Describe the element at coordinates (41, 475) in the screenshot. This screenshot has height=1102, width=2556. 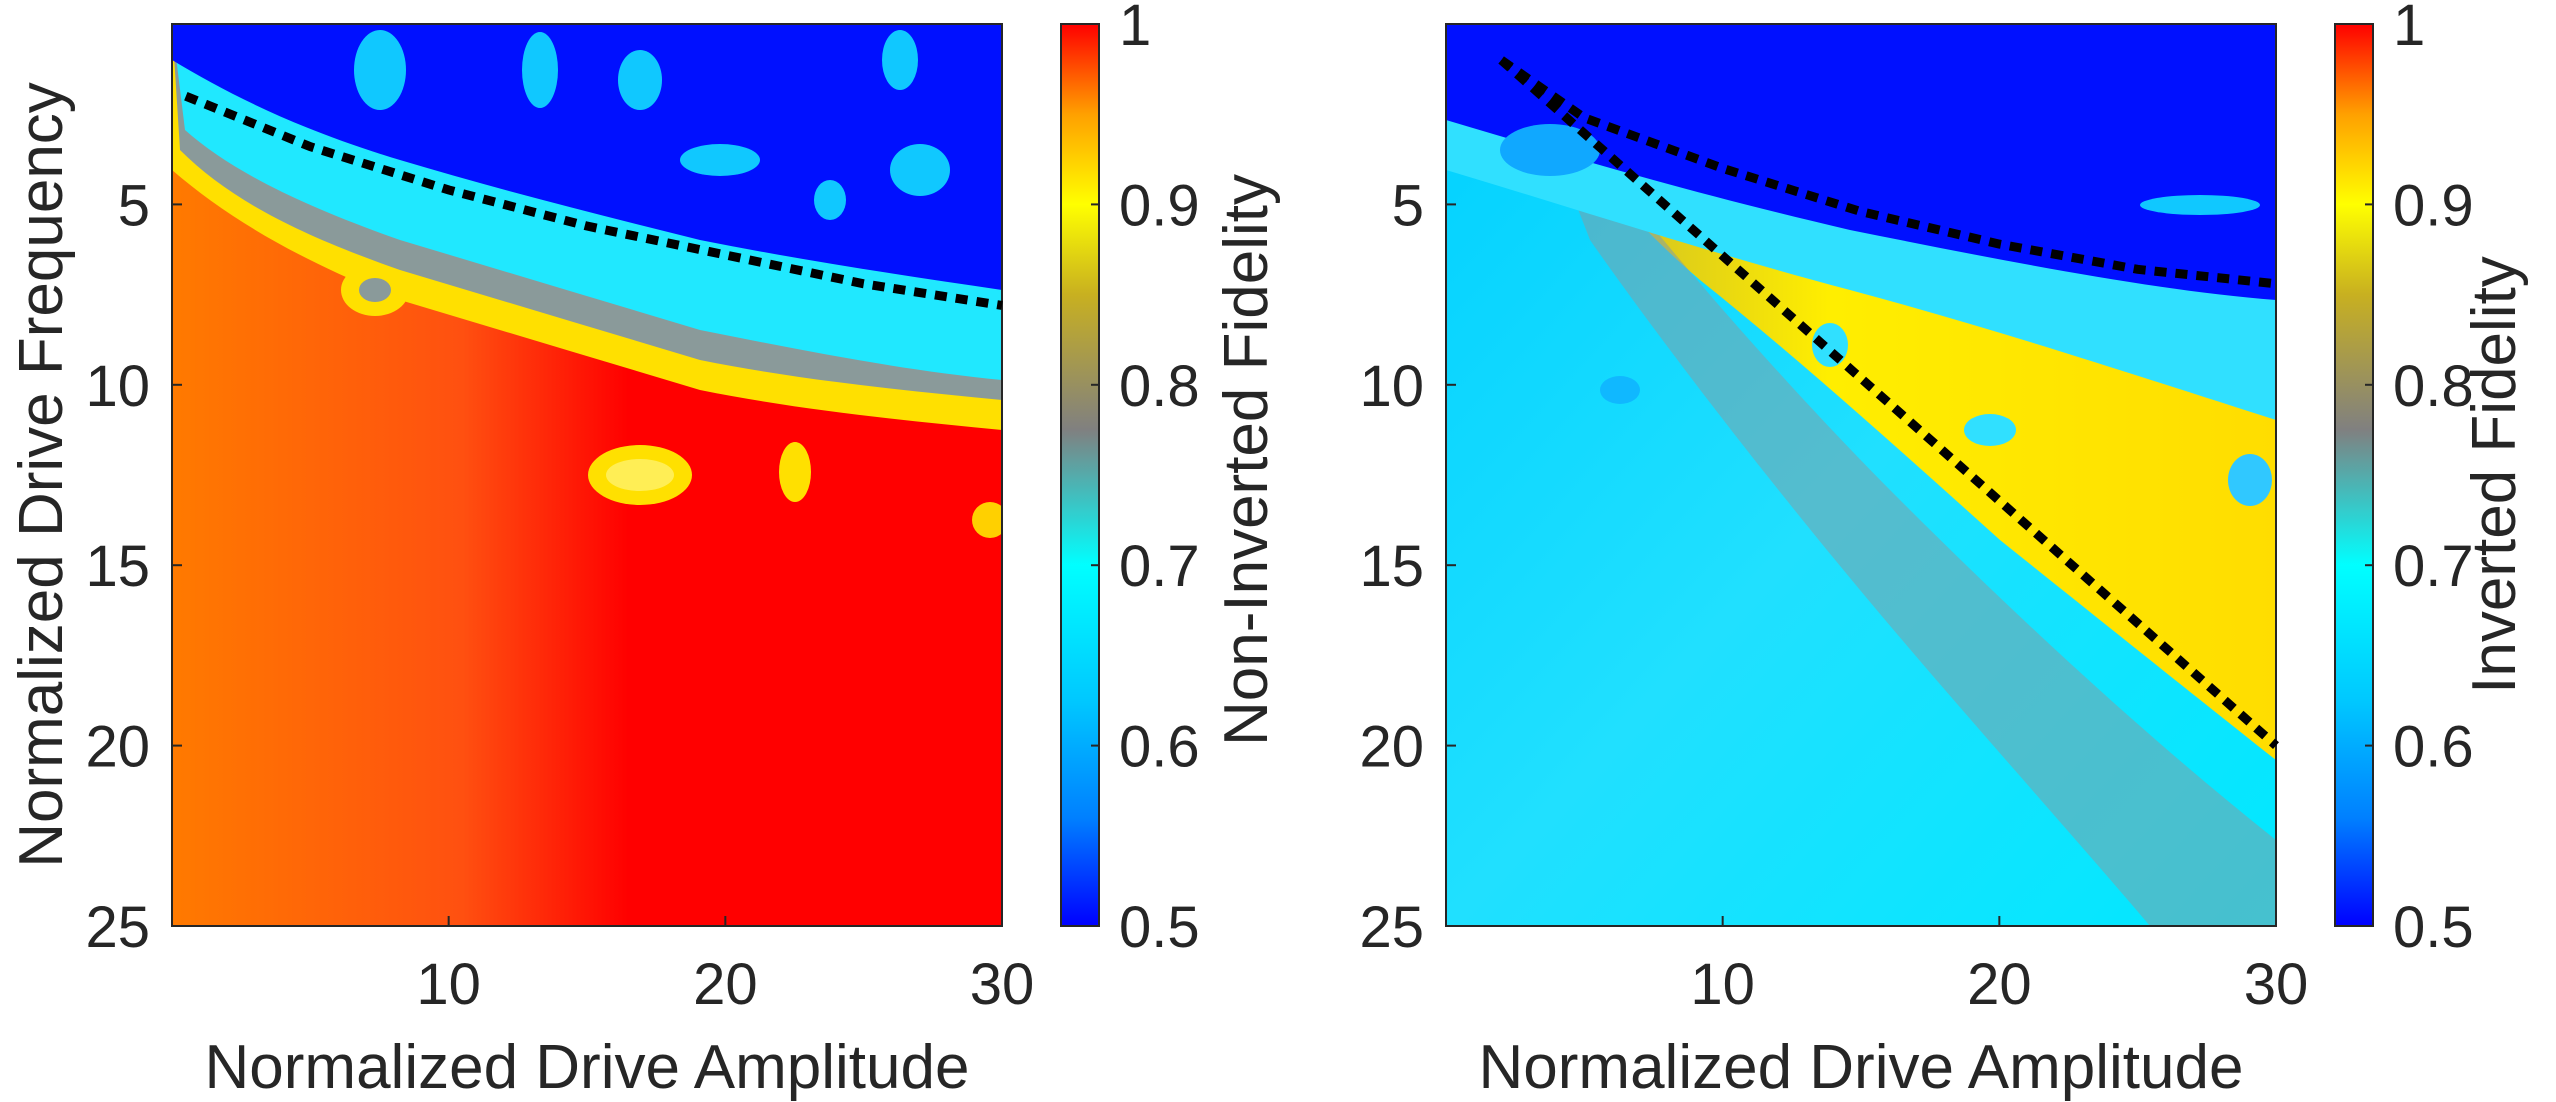
I see `left-y-axis-label: Normalized Drive Frequency` at that location.